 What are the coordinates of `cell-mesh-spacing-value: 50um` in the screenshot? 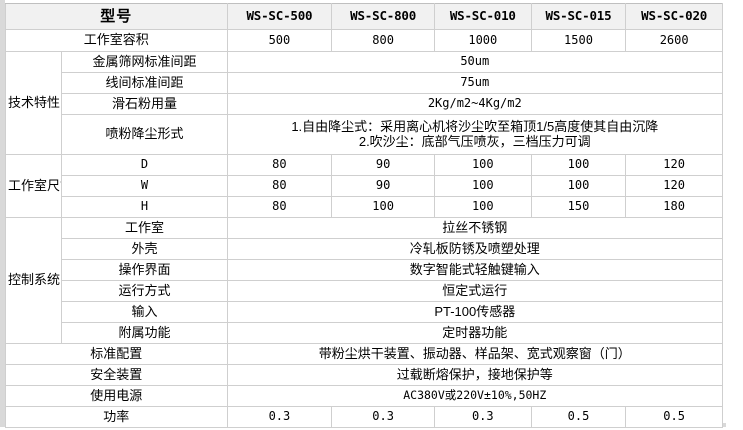 It's located at (475, 62).